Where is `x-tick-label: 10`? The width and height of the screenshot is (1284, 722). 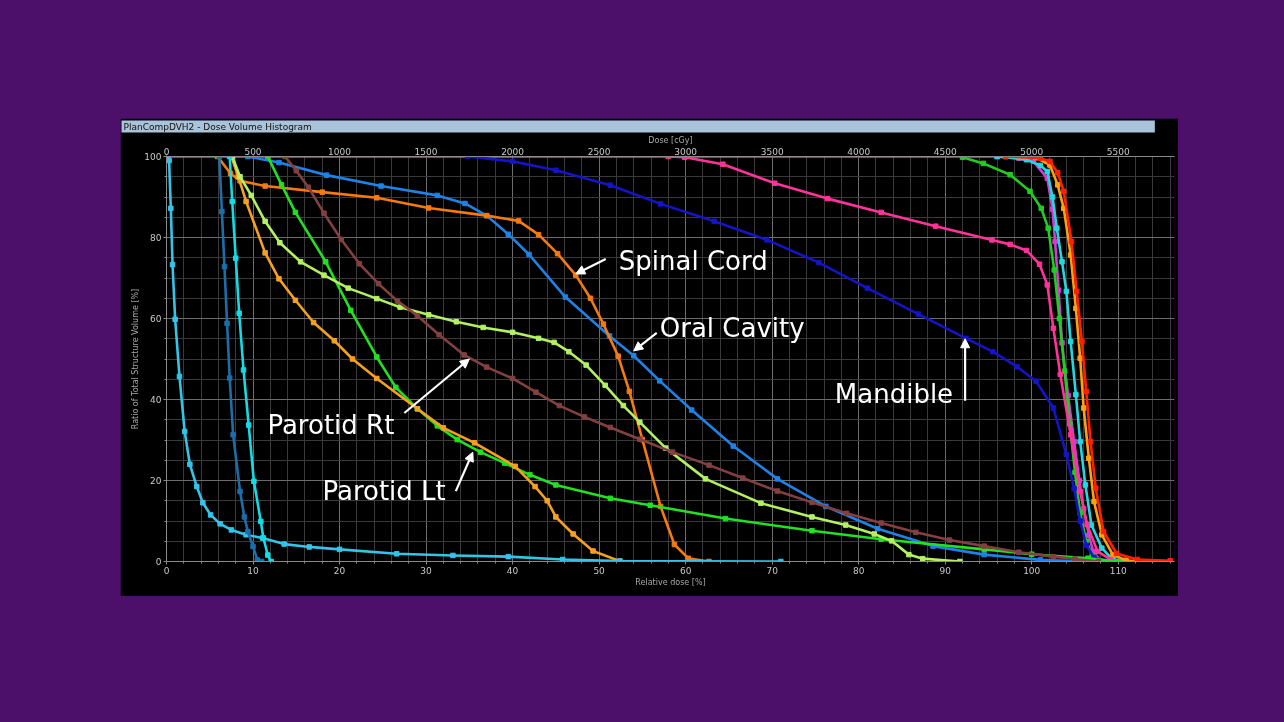
x-tick-label: 10 is located at coordinates (253, 570).